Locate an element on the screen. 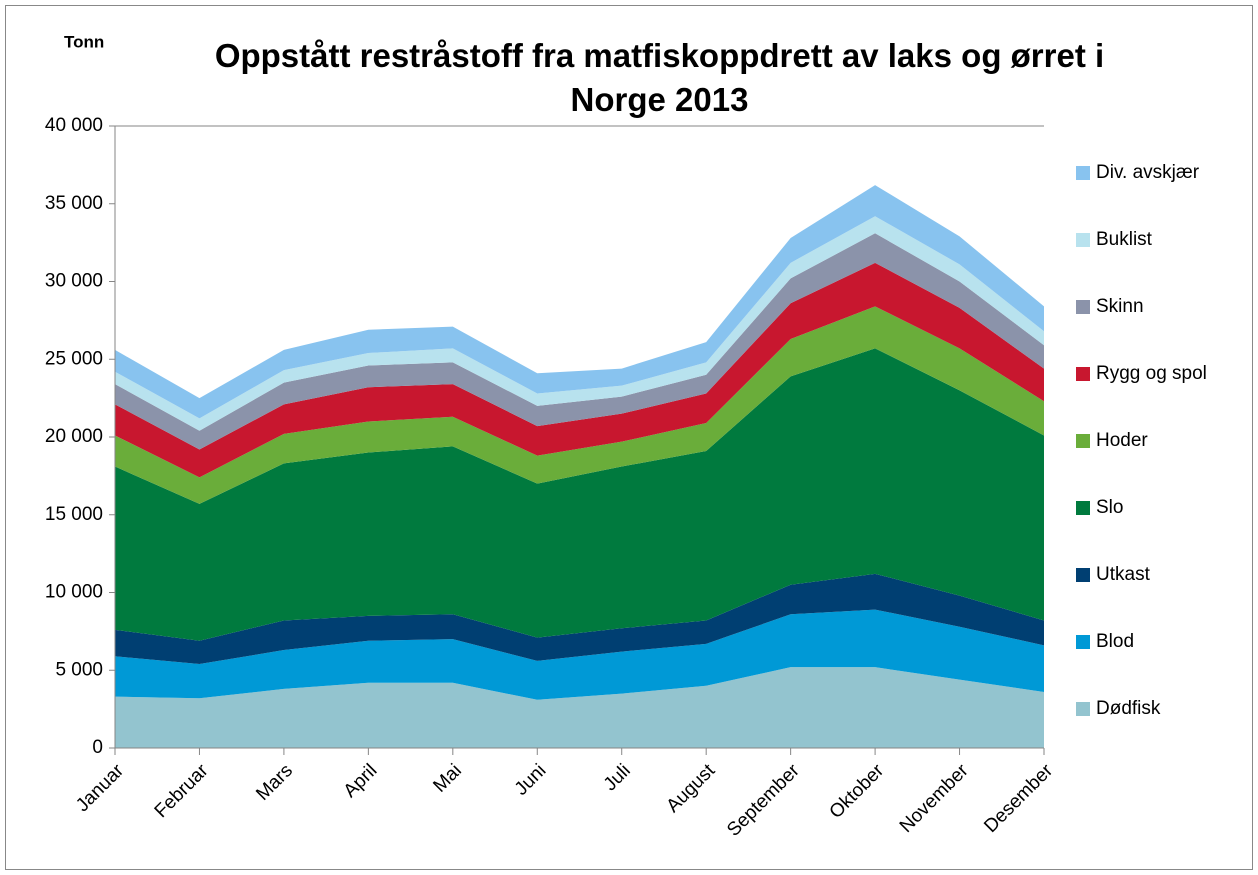  y-tick-label: 25 000 is located at coordinates (74, 358).